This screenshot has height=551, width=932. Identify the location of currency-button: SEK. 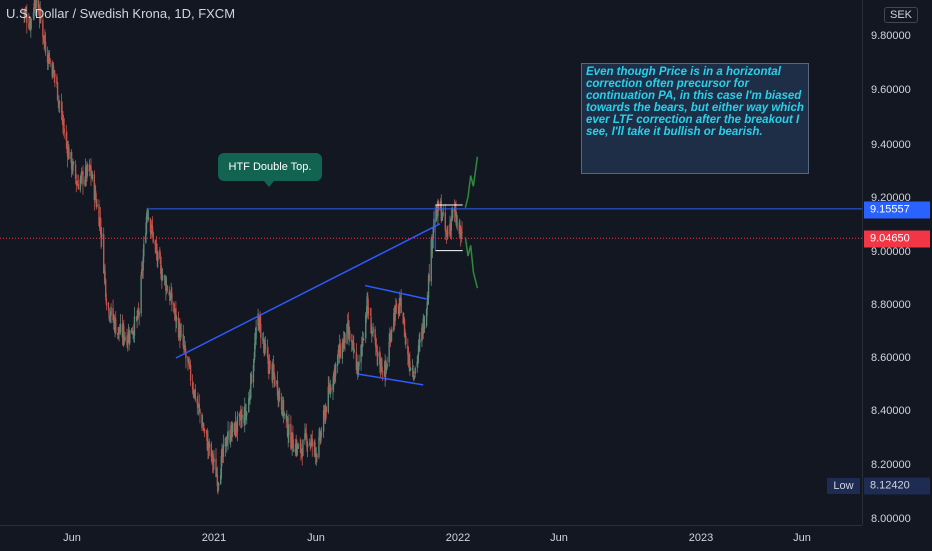
(901, 15).